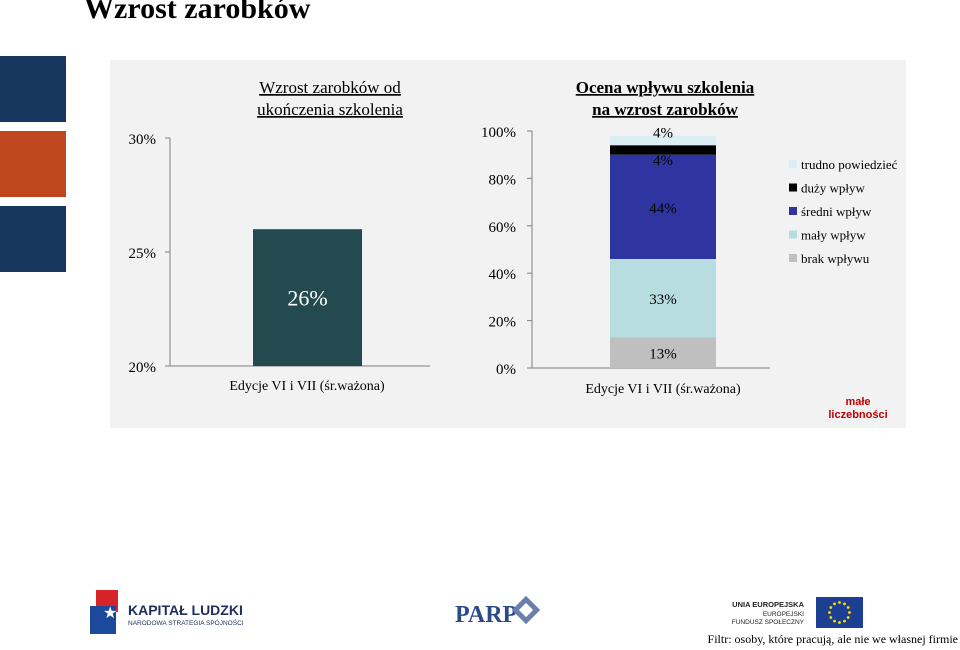  I want to click on chart1-title-line1: Wzrost zarobków od, so click(330, 87).